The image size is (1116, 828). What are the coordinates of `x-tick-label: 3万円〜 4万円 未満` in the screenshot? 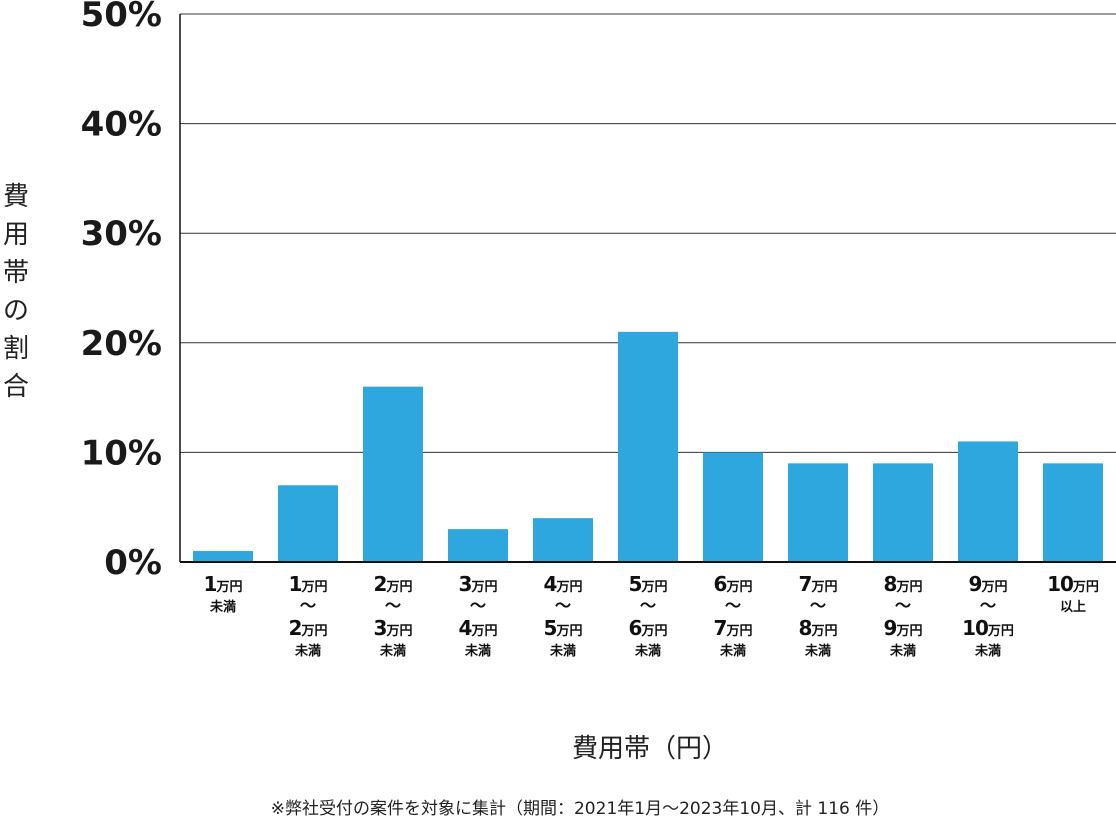 It's located at (478, 615).